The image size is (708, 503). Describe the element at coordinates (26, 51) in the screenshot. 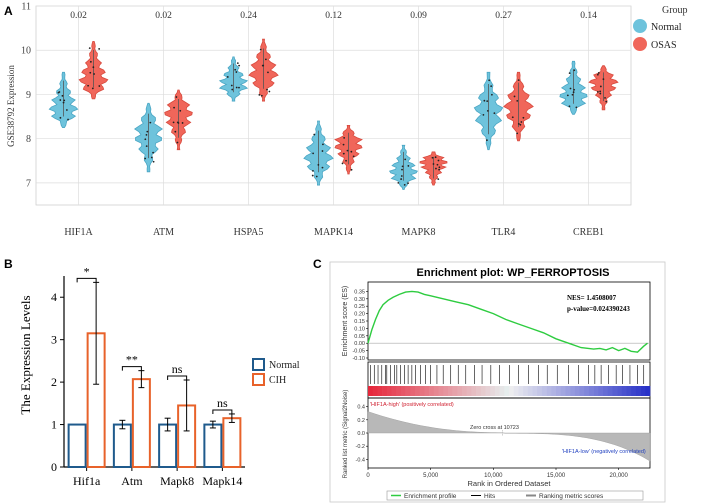

I see `y-tick-label: 10` at that location.